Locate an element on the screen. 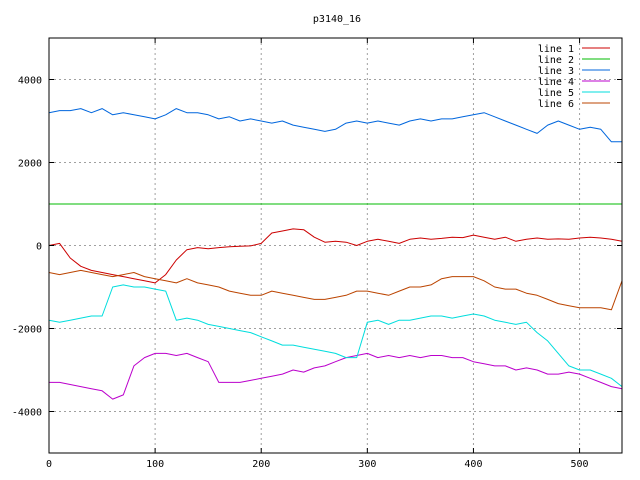  y-tick-label: 4000 is located at coordinates (30, 81).